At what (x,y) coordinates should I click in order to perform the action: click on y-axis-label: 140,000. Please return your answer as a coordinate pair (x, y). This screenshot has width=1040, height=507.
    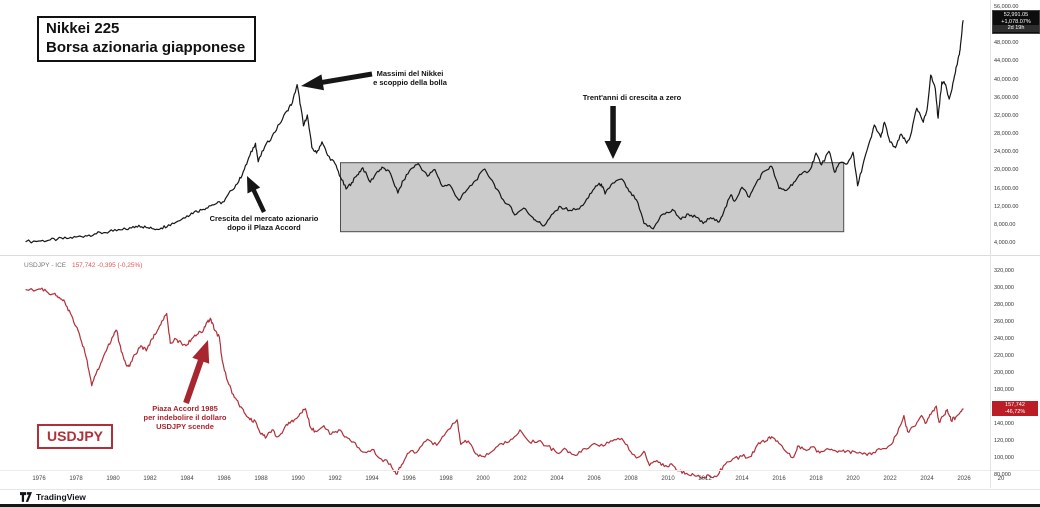
    Looking at the image, I should click on (1004, 424).